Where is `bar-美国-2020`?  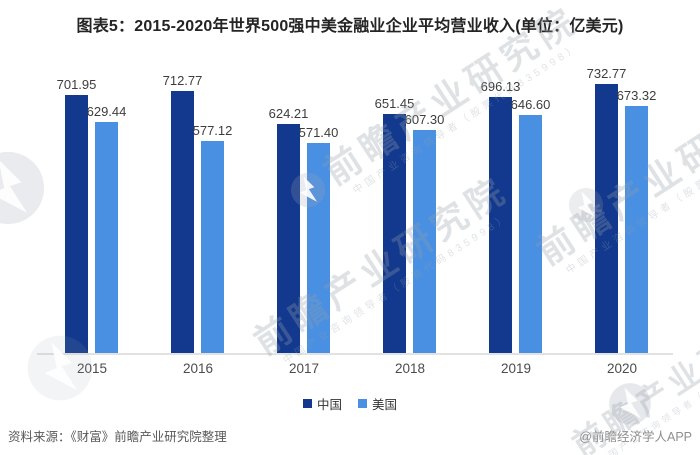 bar-美国-2020 is located at coordinates (636, 229).